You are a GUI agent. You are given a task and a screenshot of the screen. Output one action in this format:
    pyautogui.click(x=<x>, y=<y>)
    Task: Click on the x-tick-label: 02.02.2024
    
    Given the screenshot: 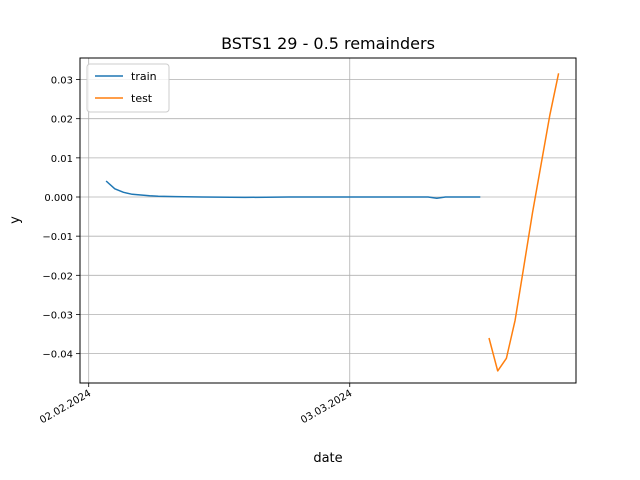 What is the action you would take?
    pyautogui.click(x=65, y=407)
    